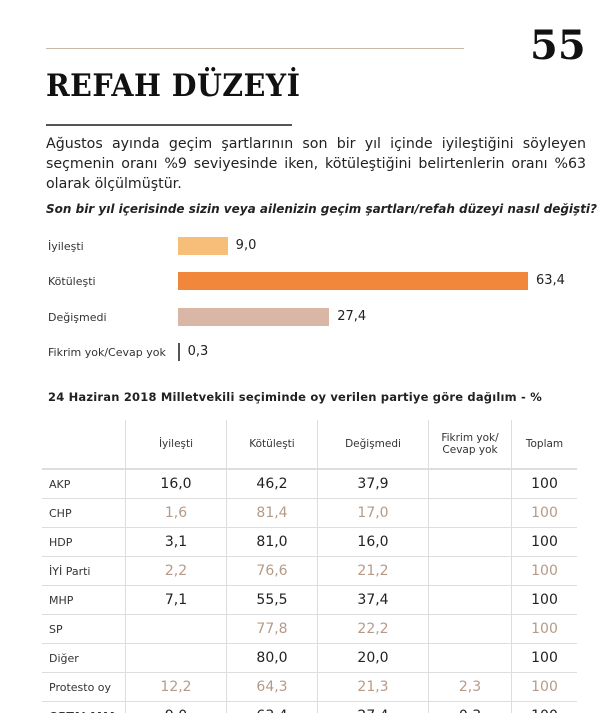 This screenshot has height=713, width=600. Describe the element at coordinates (272, 687) in the screenshot. I see `table-cell: 64,3` at that location.